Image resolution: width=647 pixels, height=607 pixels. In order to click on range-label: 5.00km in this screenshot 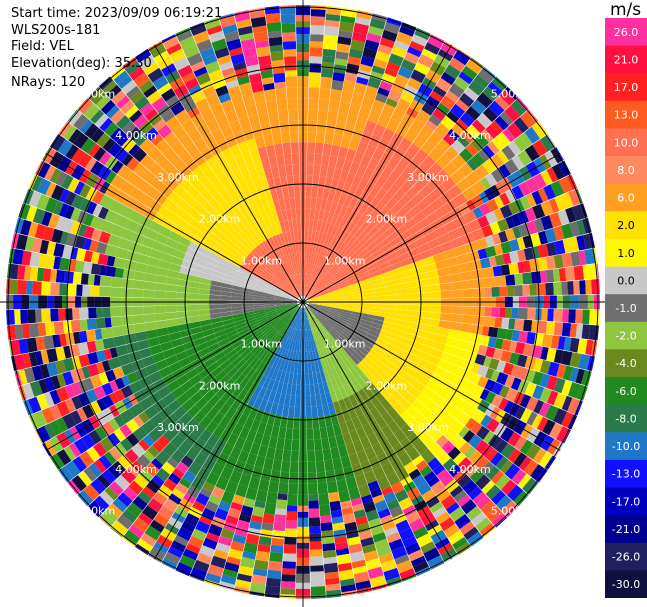, I will do `click(95, 511)`.